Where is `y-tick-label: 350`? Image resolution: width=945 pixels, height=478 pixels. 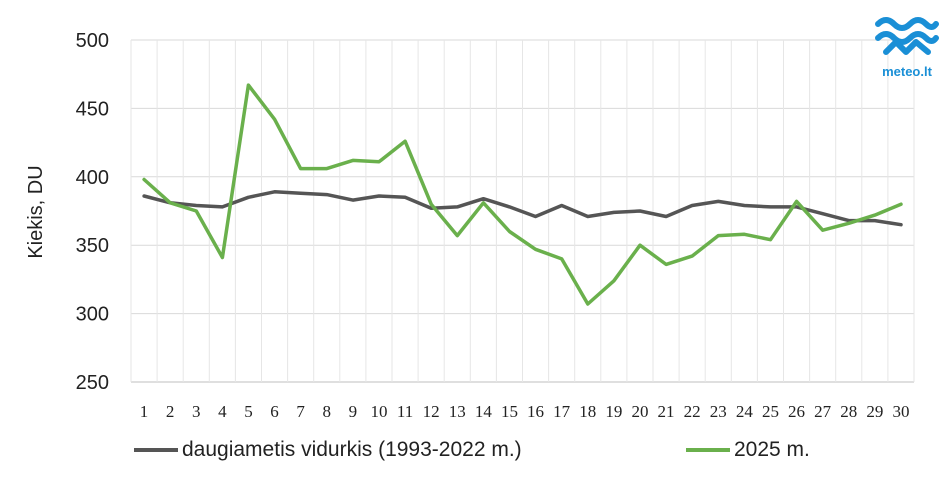 y-tick-label: 350 is located at coordinates (92, 246).